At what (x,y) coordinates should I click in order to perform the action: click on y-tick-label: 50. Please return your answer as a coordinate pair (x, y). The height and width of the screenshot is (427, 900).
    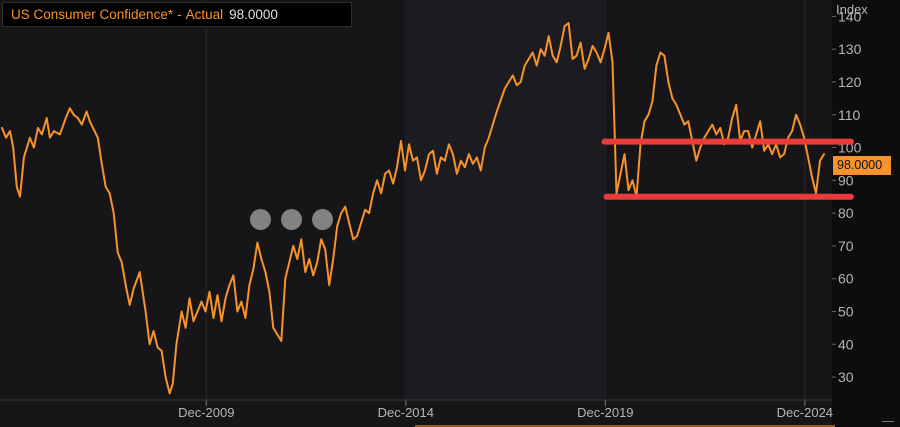
    Looking at the image, I should click on (846, 311).